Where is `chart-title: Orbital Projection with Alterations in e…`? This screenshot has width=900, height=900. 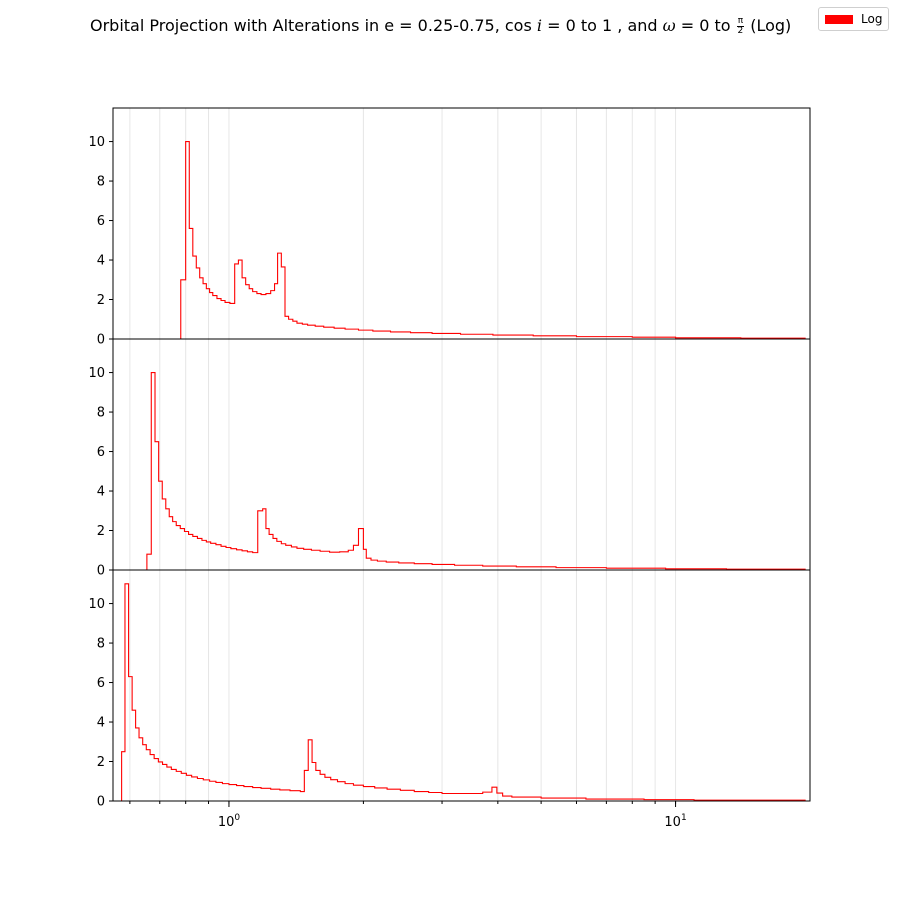
chart-title: Orbital Projection with Alterations in e… is located at coordinates (460, 26).